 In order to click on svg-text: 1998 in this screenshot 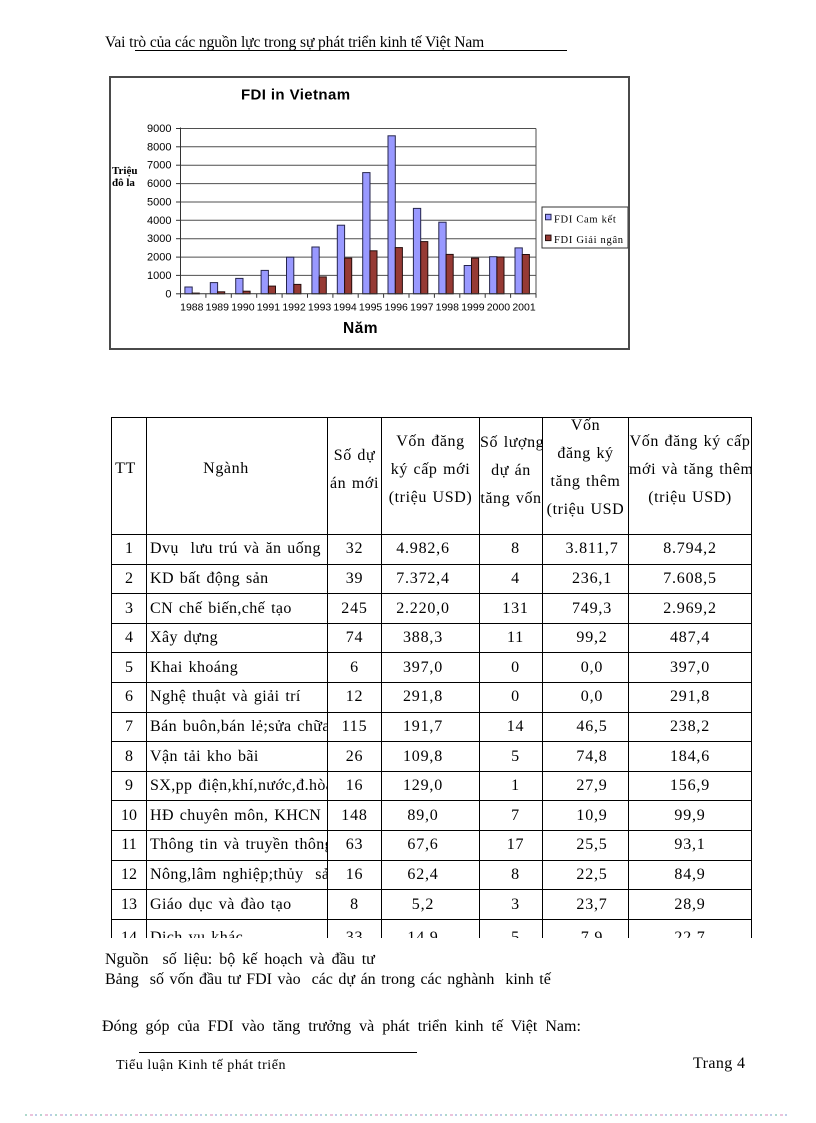, I will do `click(448, 308)`.